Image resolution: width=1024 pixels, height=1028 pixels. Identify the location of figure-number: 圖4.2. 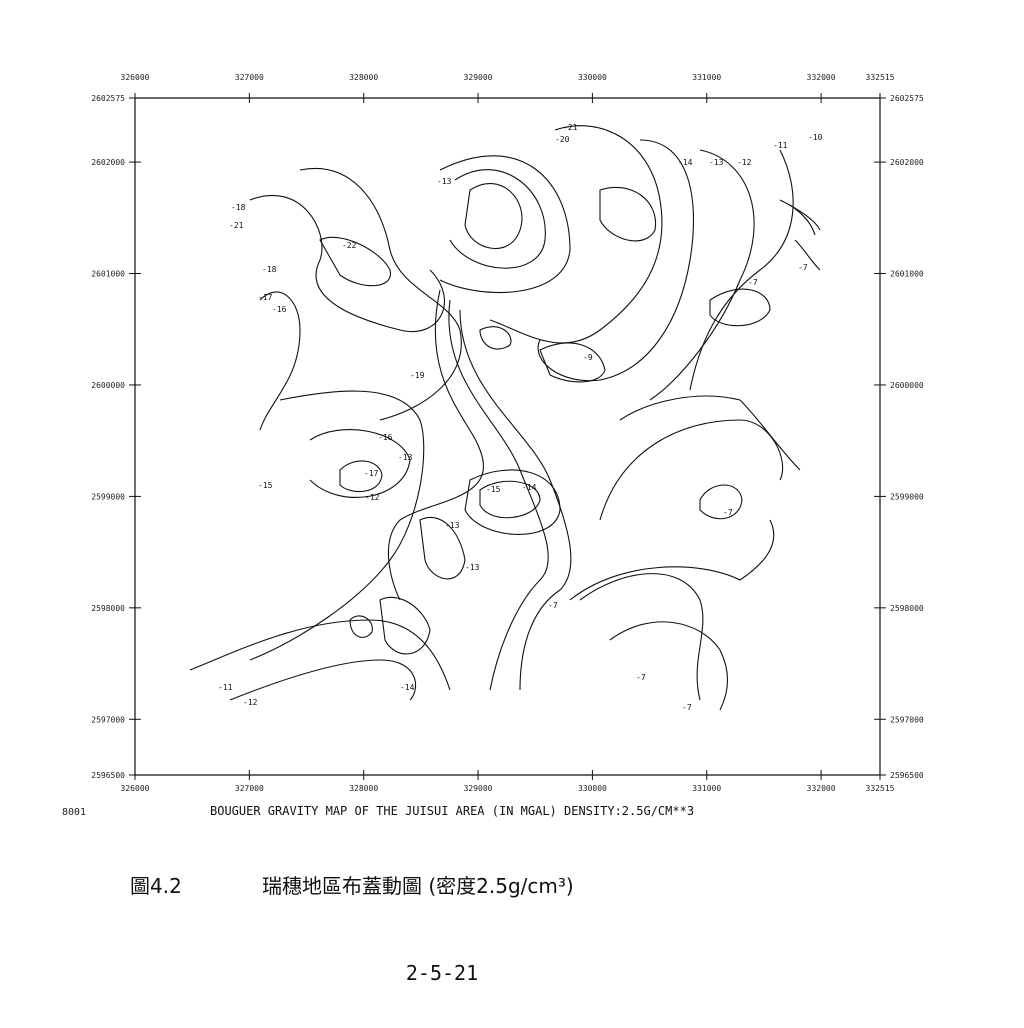
(156, 886).